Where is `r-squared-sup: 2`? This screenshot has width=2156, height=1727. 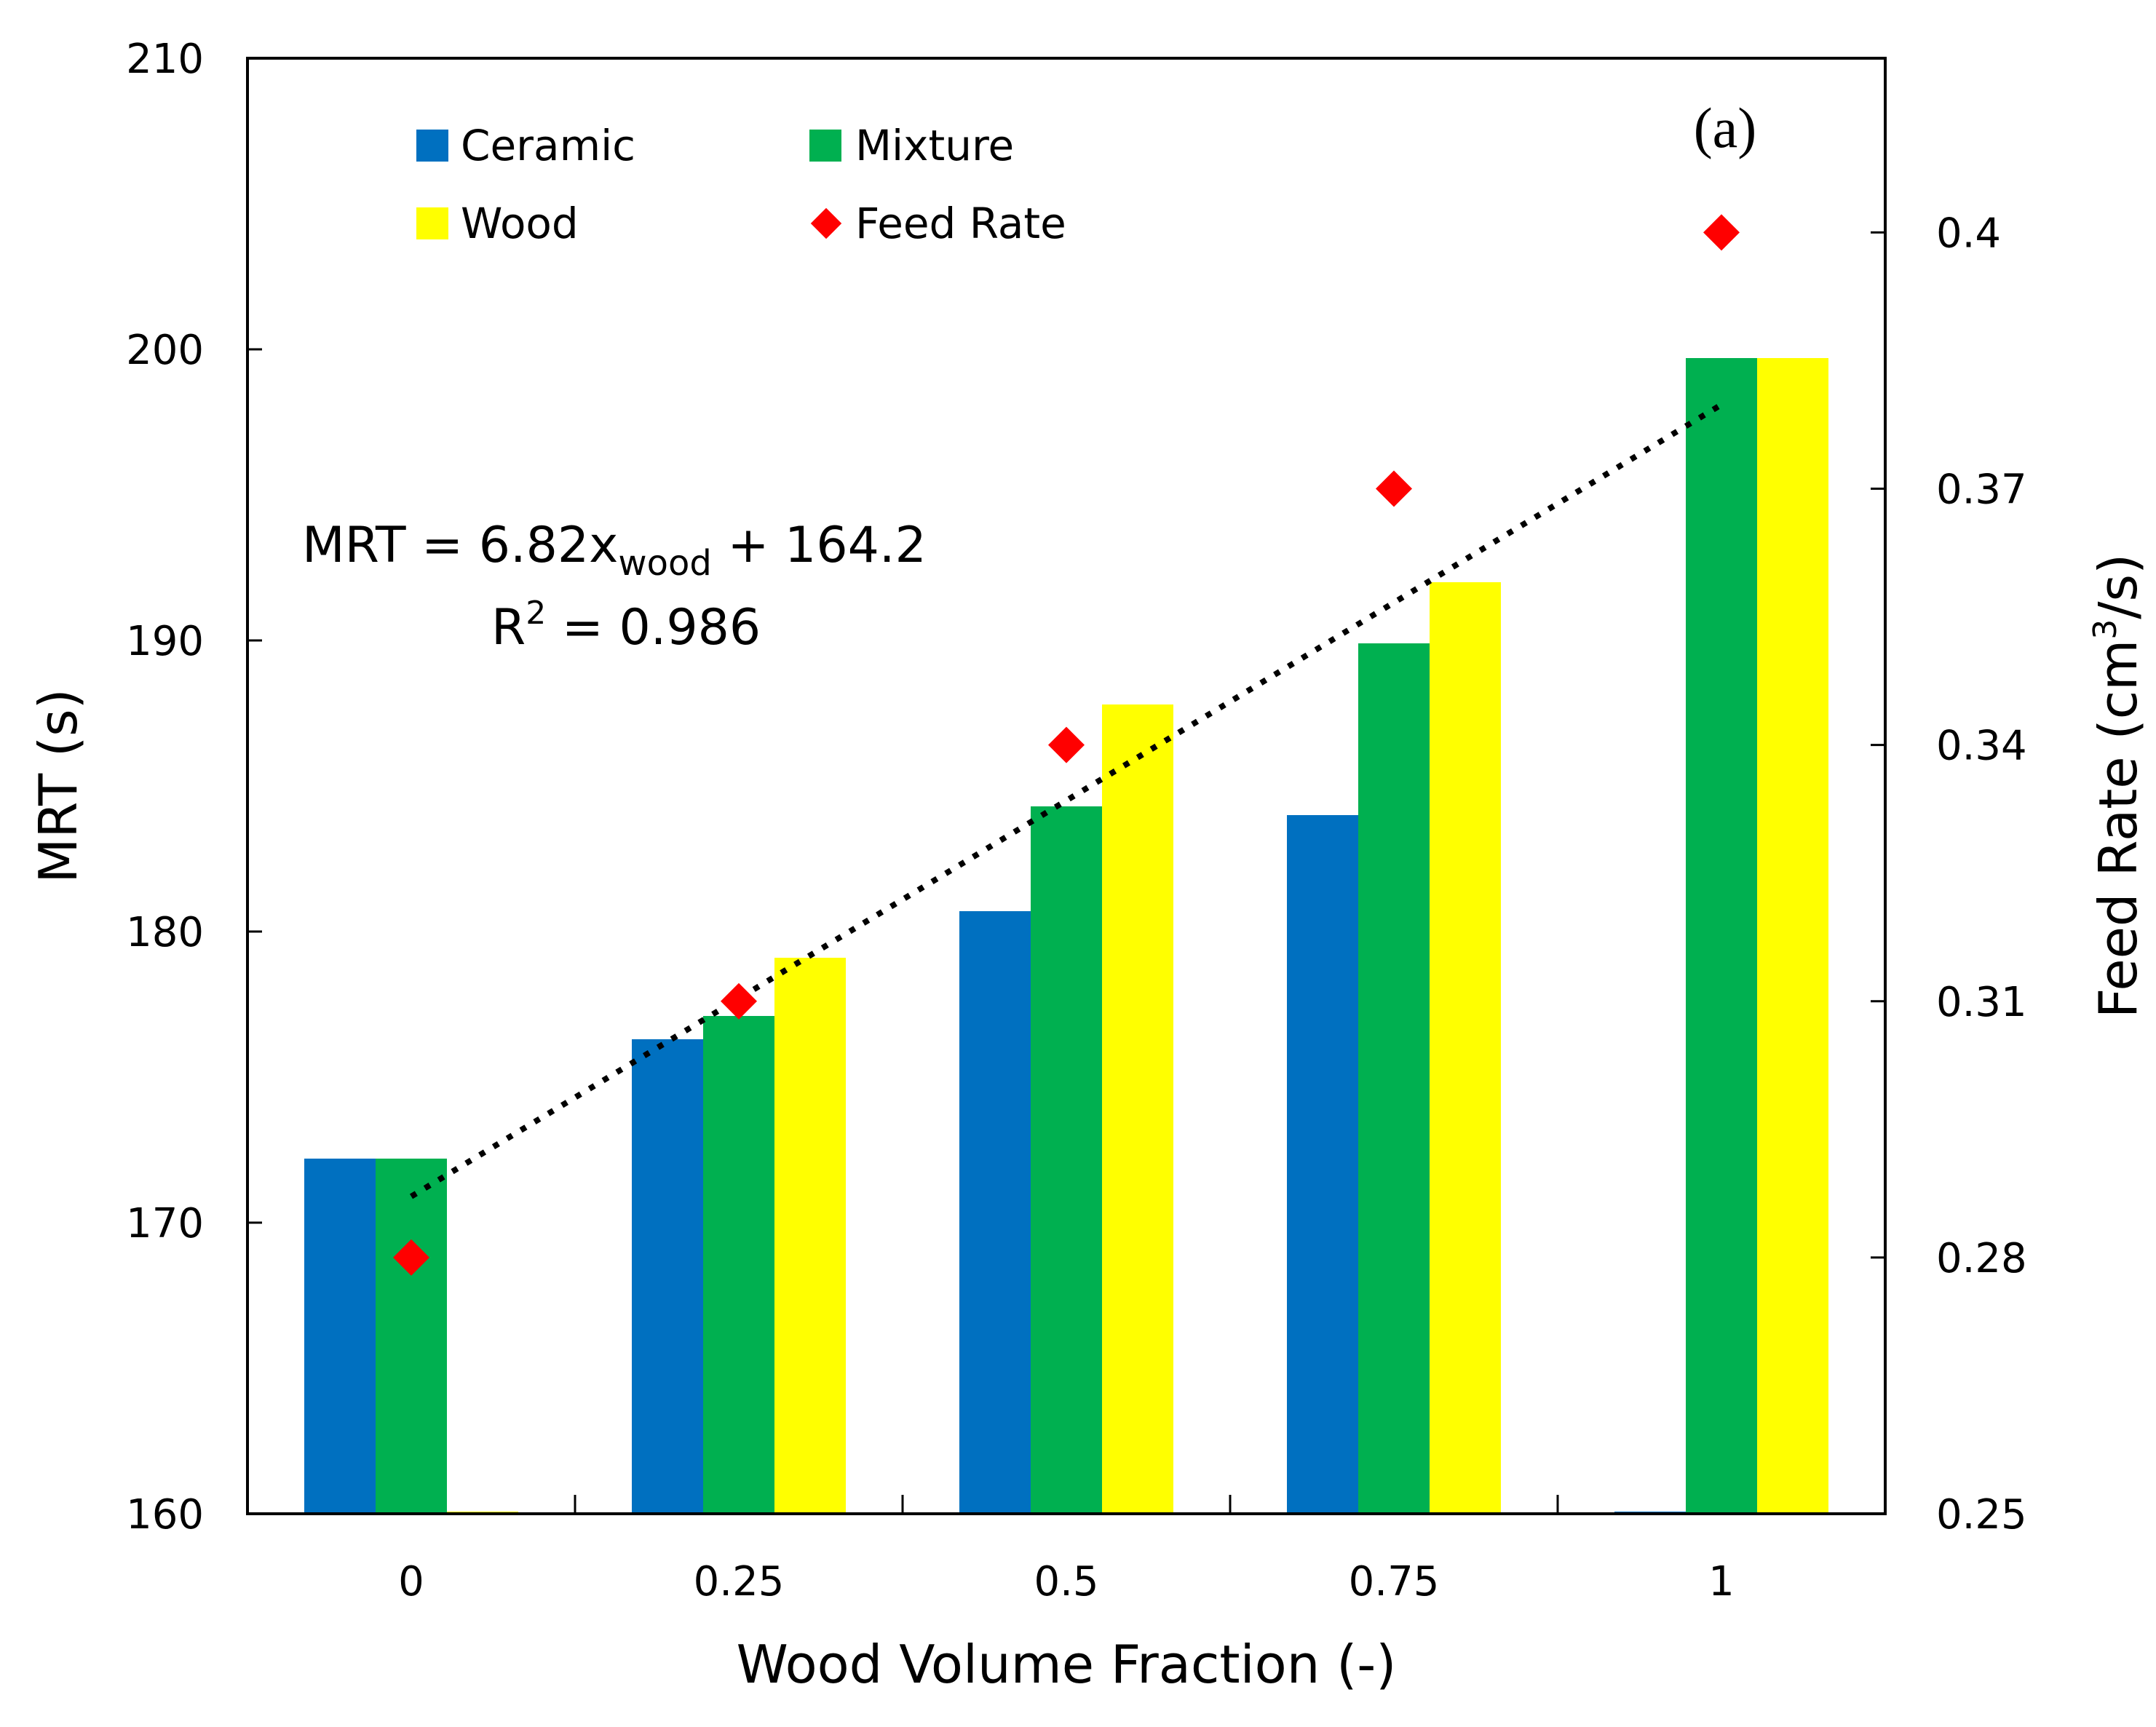
r-squared-sup: 2 is located at coordinates (536, 613).